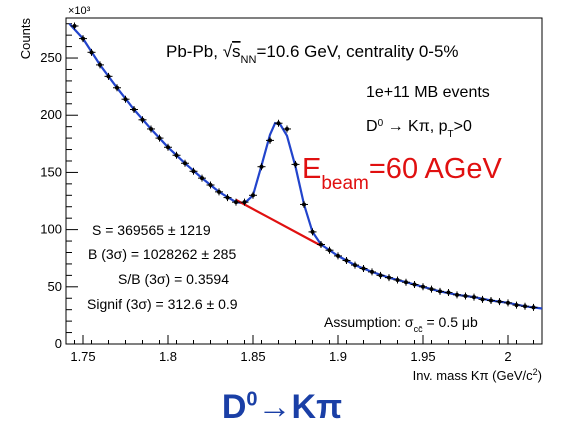 The image size is (564, 440). What do you see at coordinates (507, 356) in the screenshot?
I see `x-tick-label: 2` at bounding box center [507, 356].